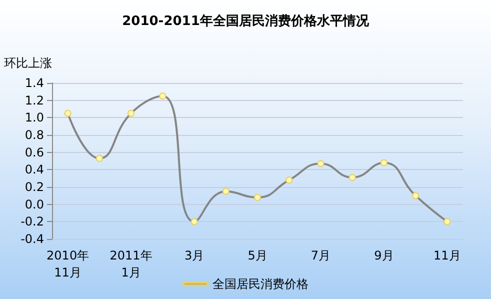 Image resolution: width=491 pixels, height=299 pixels. What do you see at coordinates (34, 117) in the screenshot?
I see `y-tick-label: 1.0` at bounding box center [34, 117].